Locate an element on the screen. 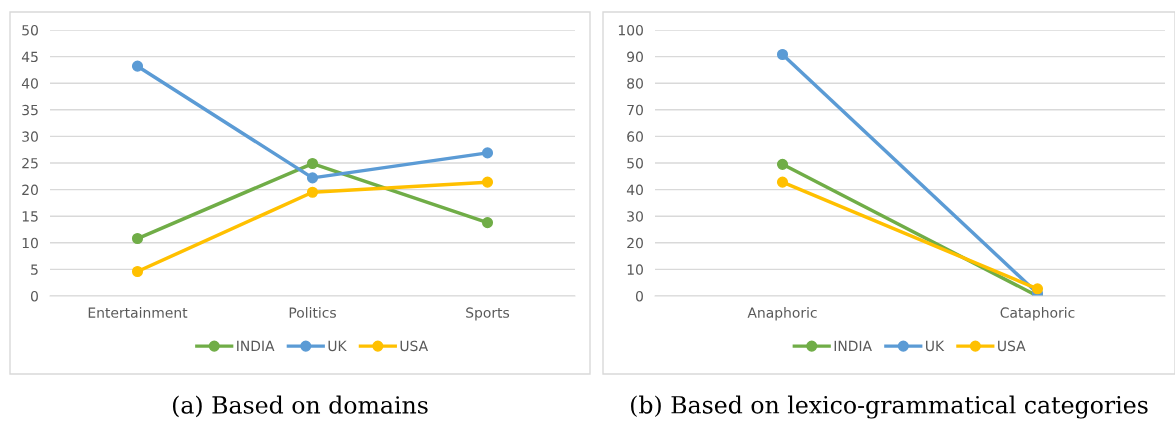  x-tick-label: Anaphoric is located at coordinates (782, 314).